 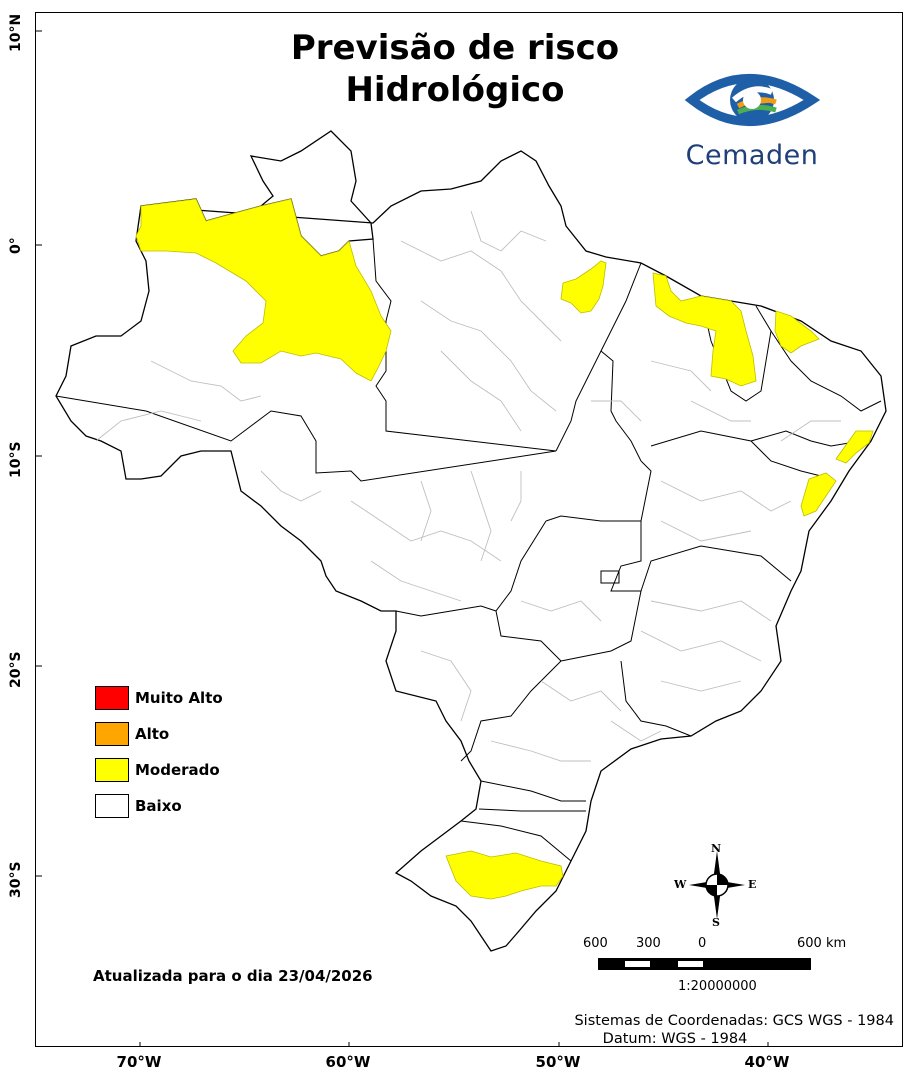 What do you see at coordinates (752, 155) in the screenshot?
I see `cemaden-logo-text: Cemaden` at bounding box center [752, 155].